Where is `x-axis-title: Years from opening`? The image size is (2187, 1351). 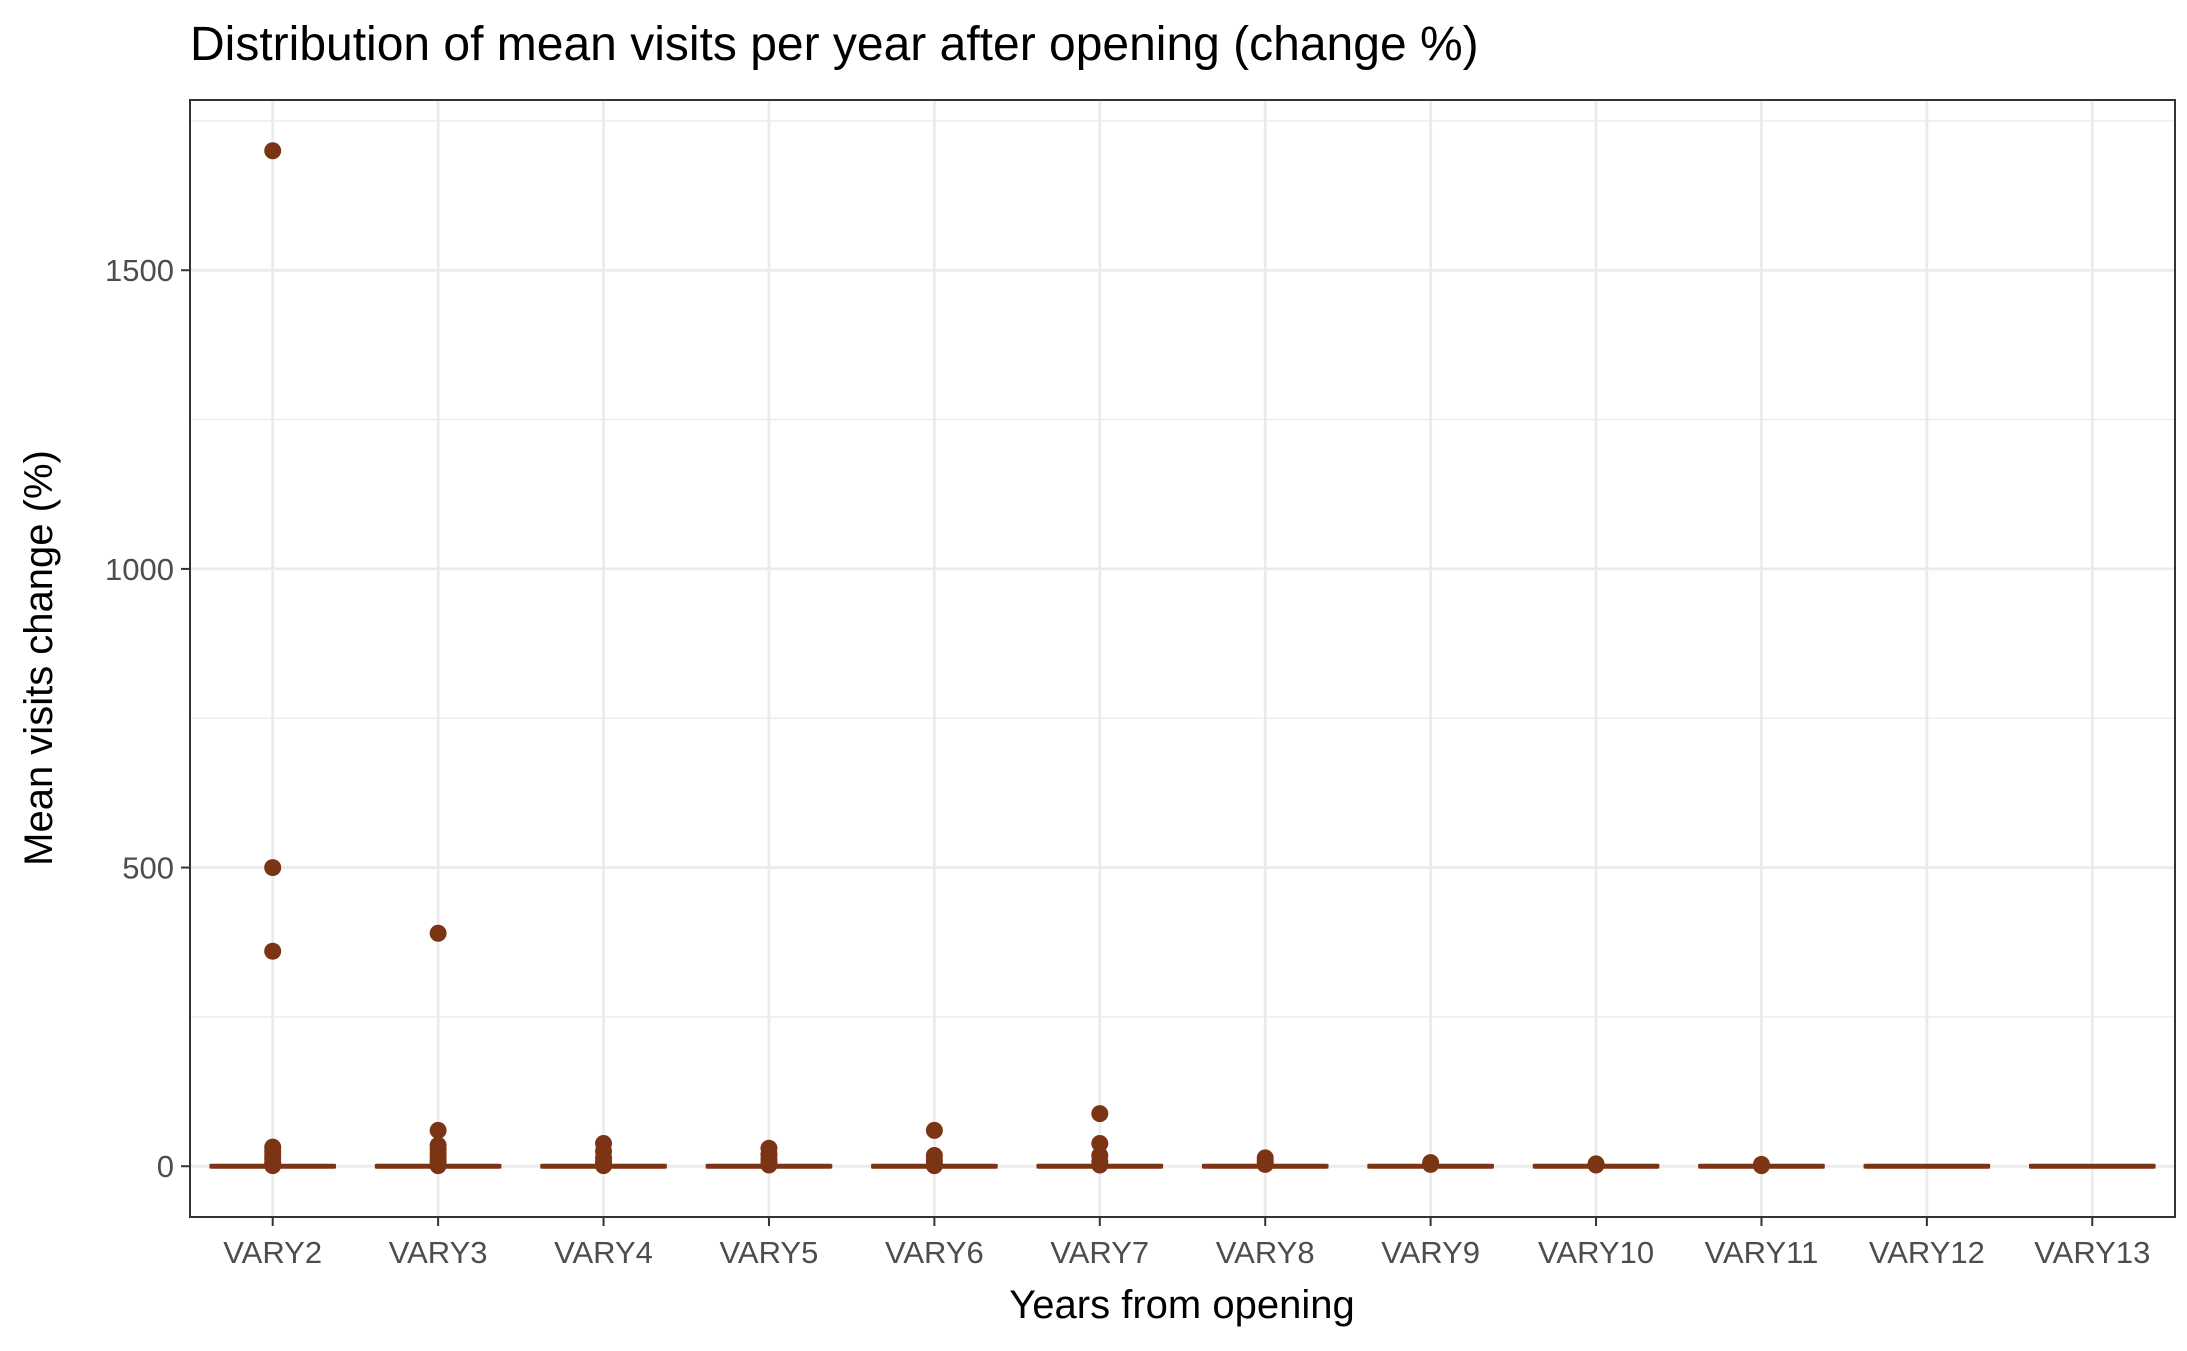
x-axis-title: Years from opening is located at coordinates (1181, 1305).